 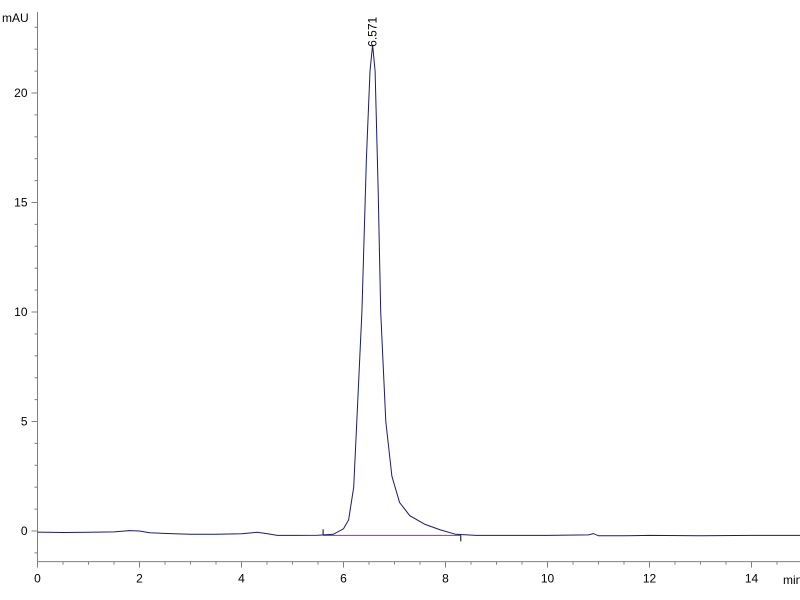 I want to click on x-tick-label: 8, so click(x=445, y=579).